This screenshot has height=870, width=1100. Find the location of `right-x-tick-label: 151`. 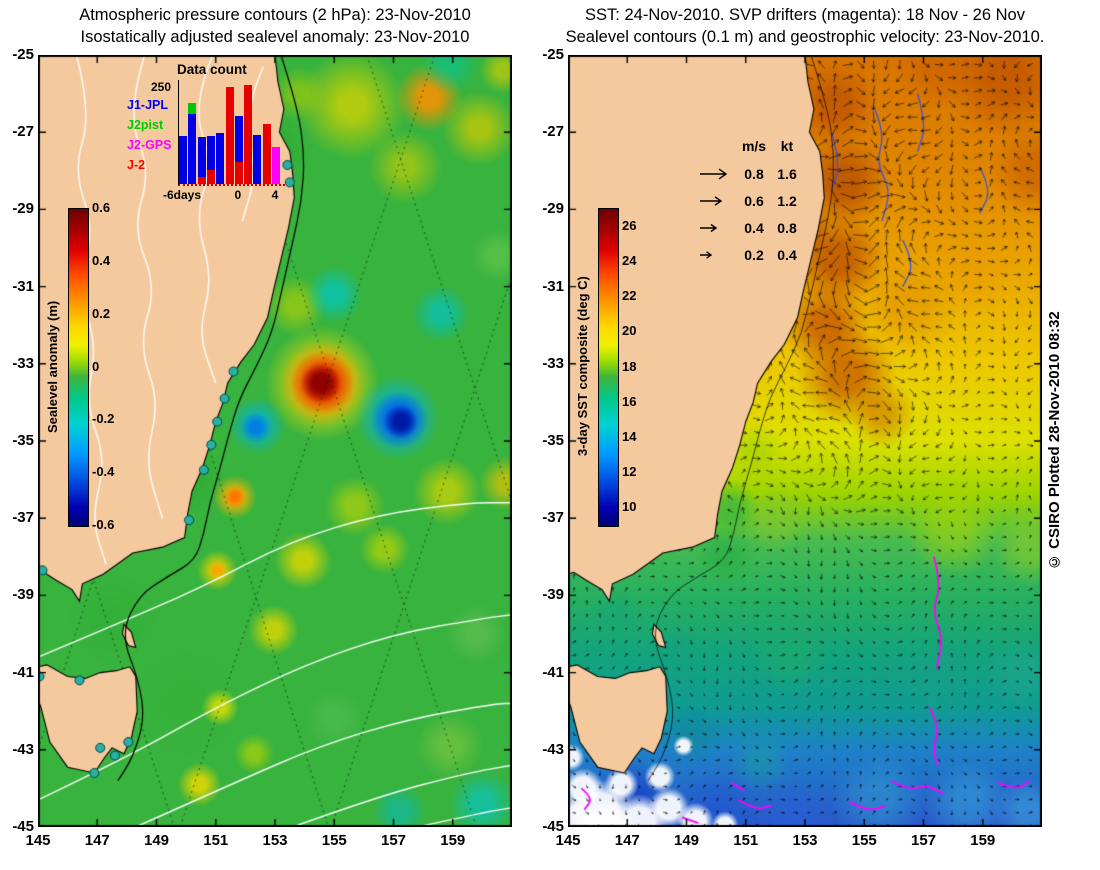

right-x-tick-label: 151 is located at coordinates (746, 840).